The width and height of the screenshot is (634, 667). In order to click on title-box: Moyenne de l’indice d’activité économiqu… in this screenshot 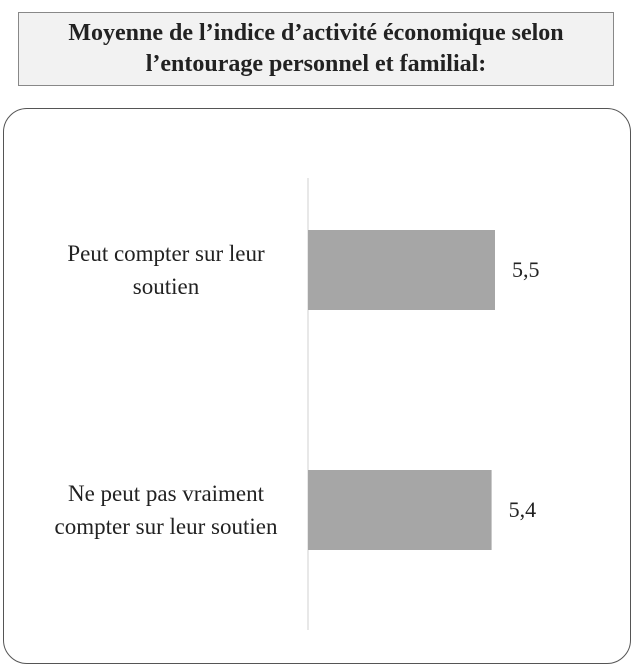, I will do `click(316, 49)`.